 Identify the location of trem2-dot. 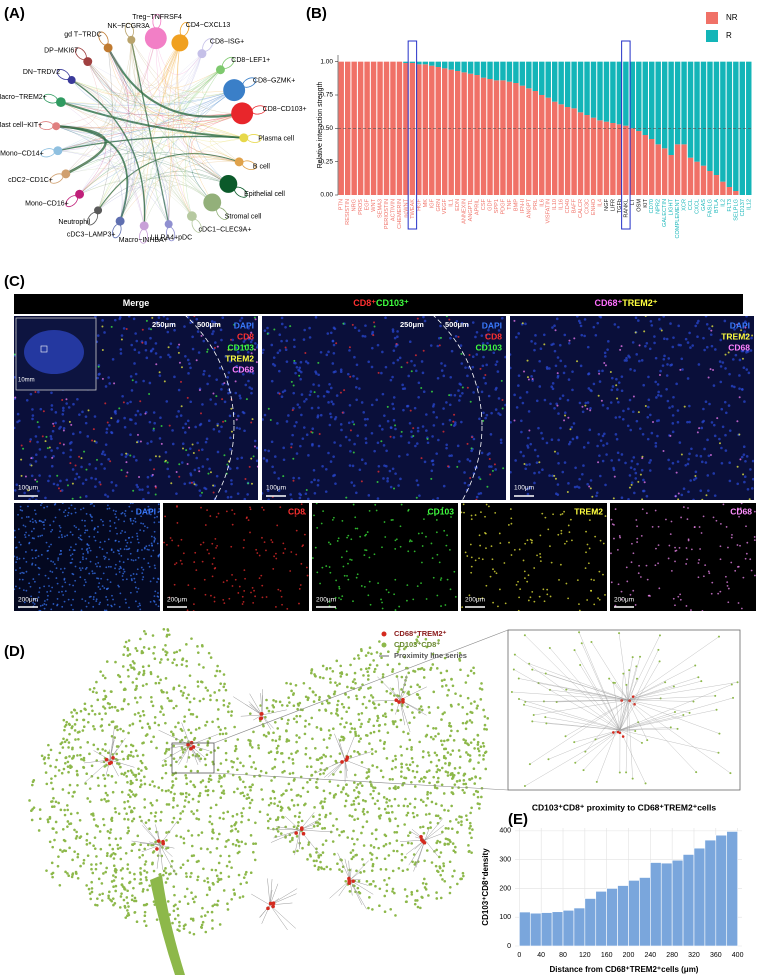
(296, 833).